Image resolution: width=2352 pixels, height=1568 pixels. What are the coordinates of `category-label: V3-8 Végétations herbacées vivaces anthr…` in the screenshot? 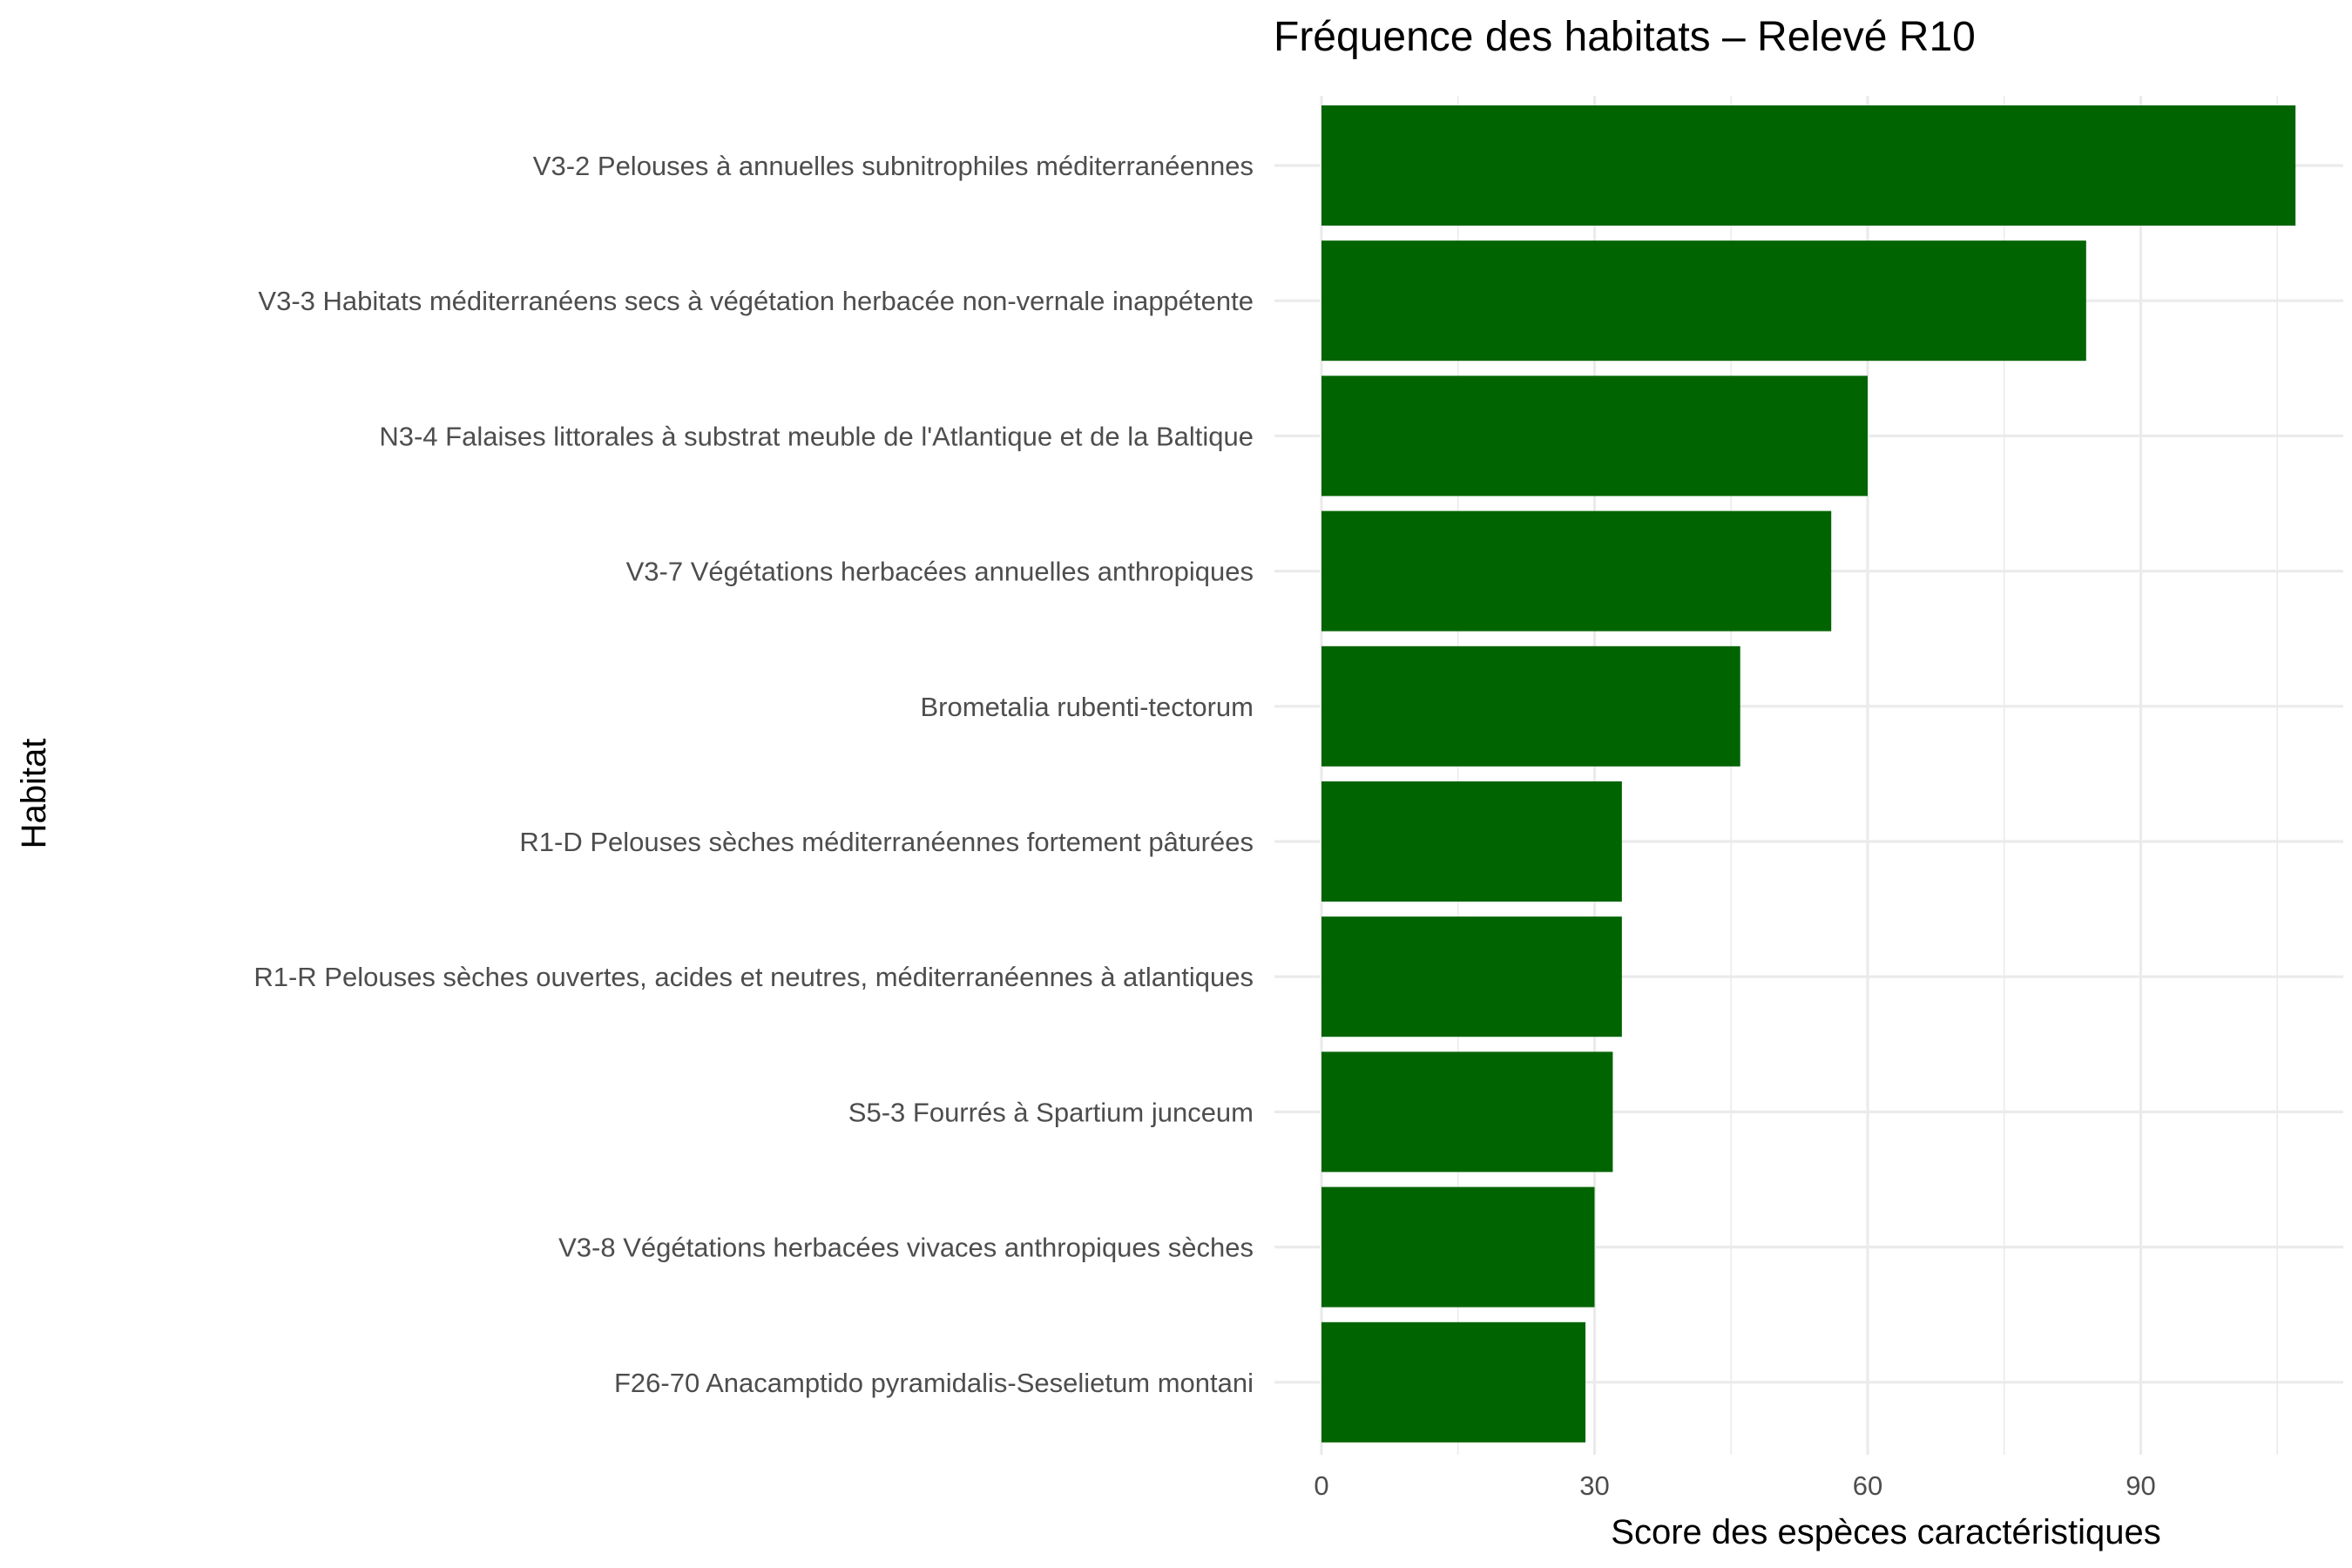 It's located at (906, 1248).